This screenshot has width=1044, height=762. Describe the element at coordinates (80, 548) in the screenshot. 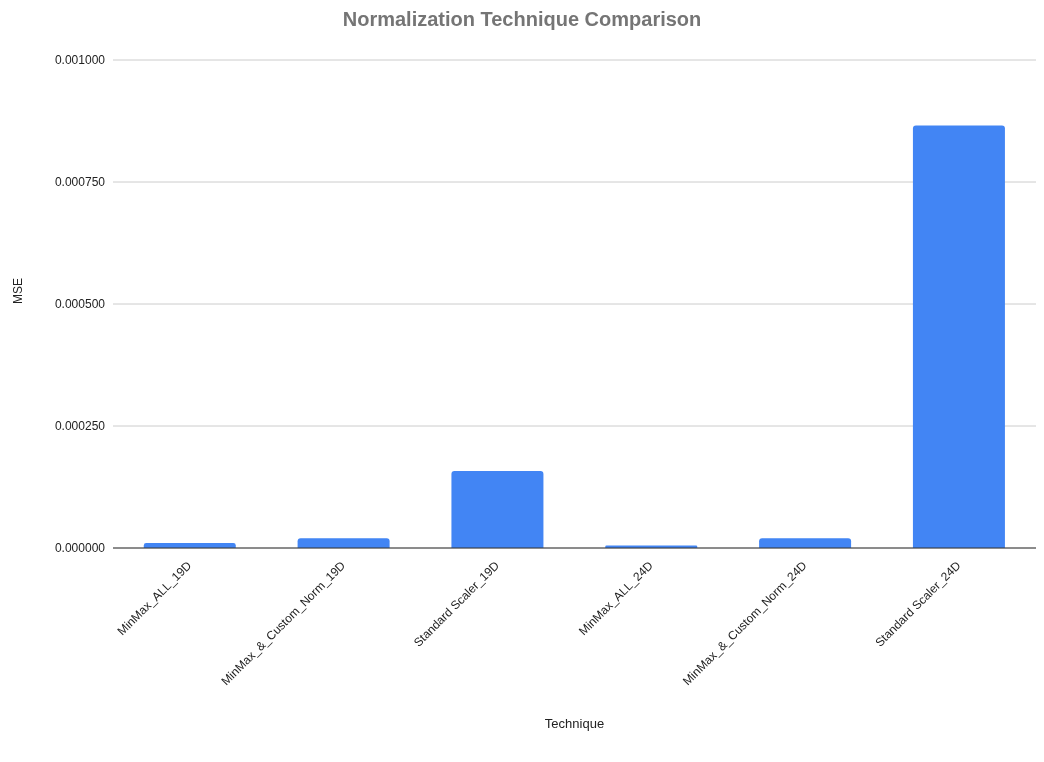

I see `y-tick-label: 0.000000` at that location.